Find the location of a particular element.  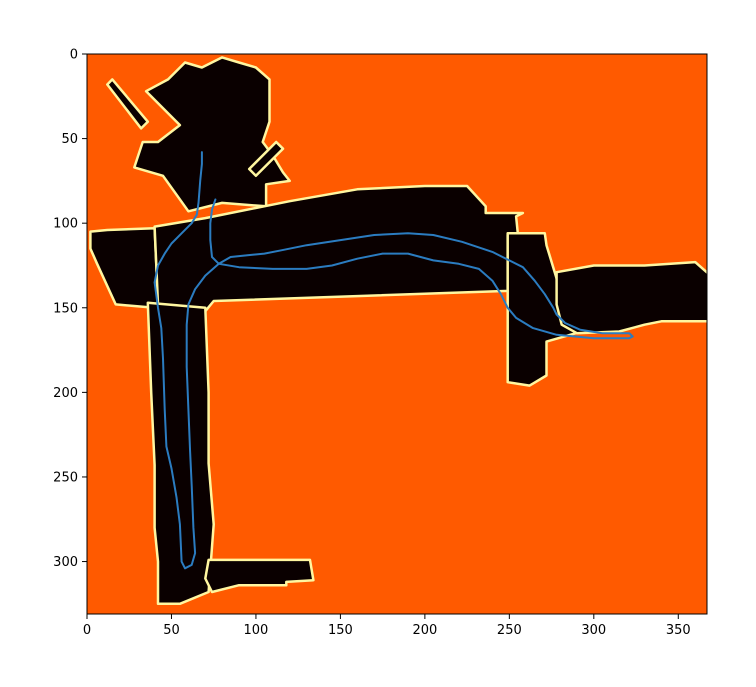

x-axis: 0 50 100 150 200 250 300 350 is located at coordinates (387, 626).